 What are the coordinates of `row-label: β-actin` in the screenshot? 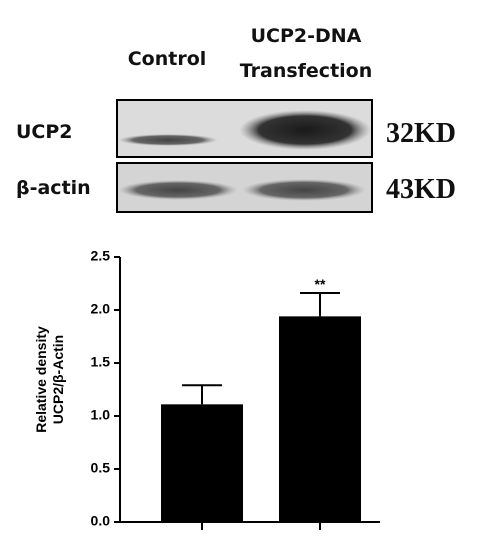 It's located at (53, 188).